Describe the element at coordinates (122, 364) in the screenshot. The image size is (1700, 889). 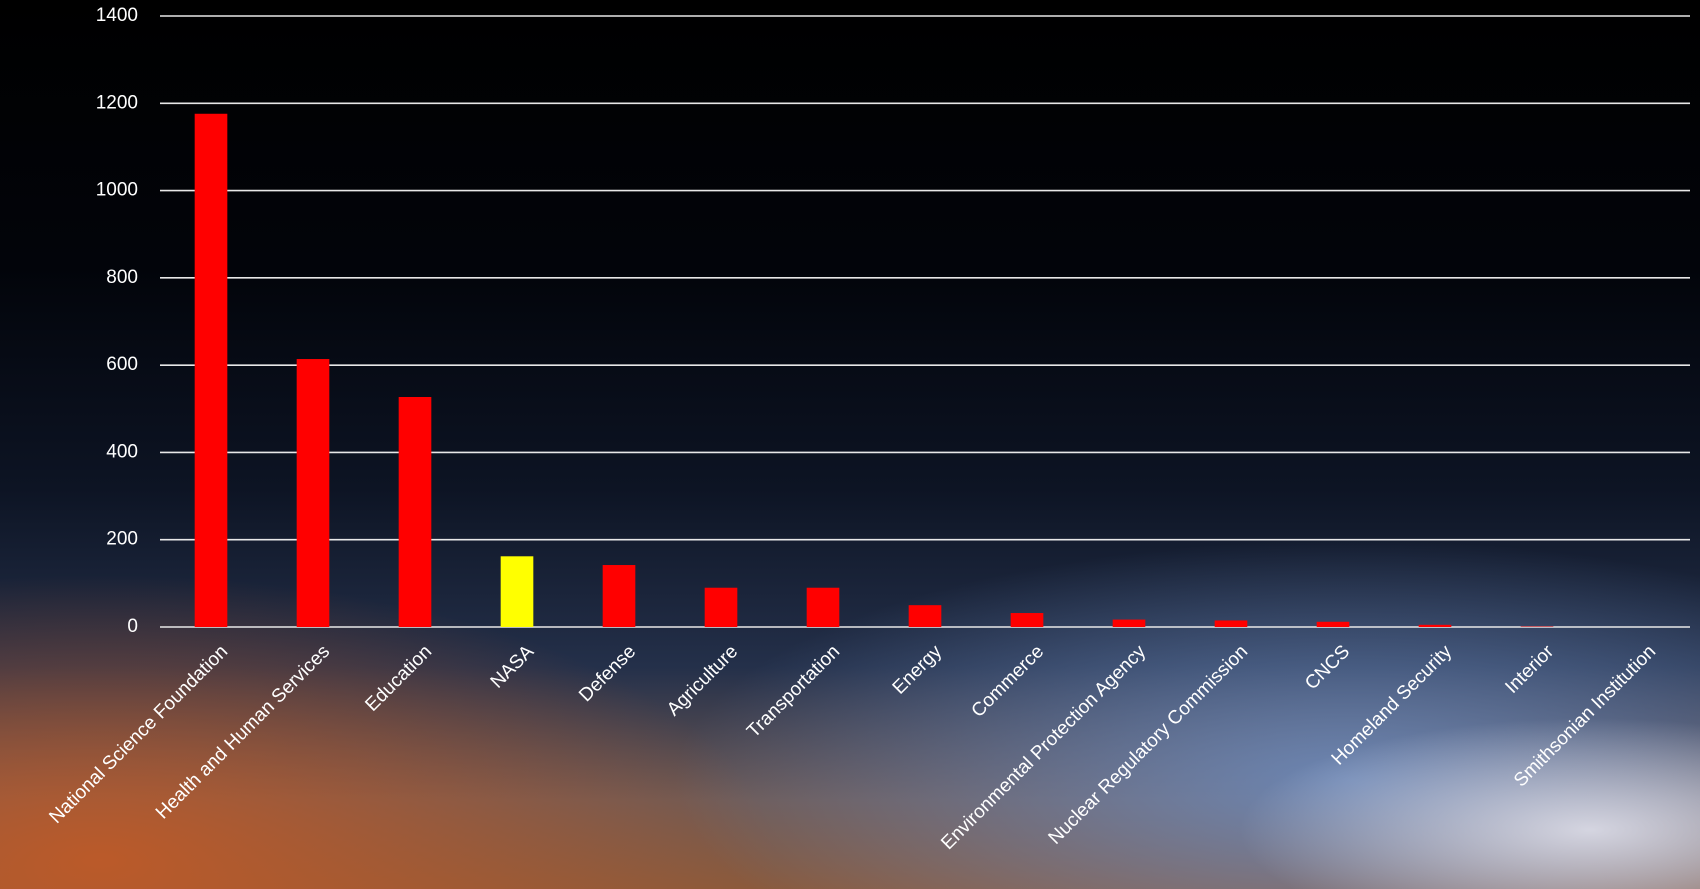
I see `y-tick-label: 600` at that location.